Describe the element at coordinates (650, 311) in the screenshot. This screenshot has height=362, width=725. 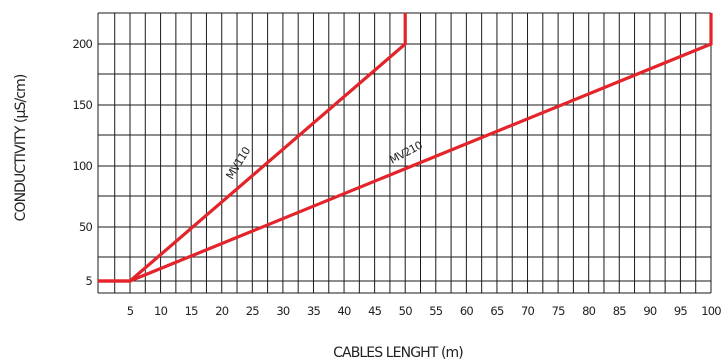
I see `x-tick-label: 90` at that location.